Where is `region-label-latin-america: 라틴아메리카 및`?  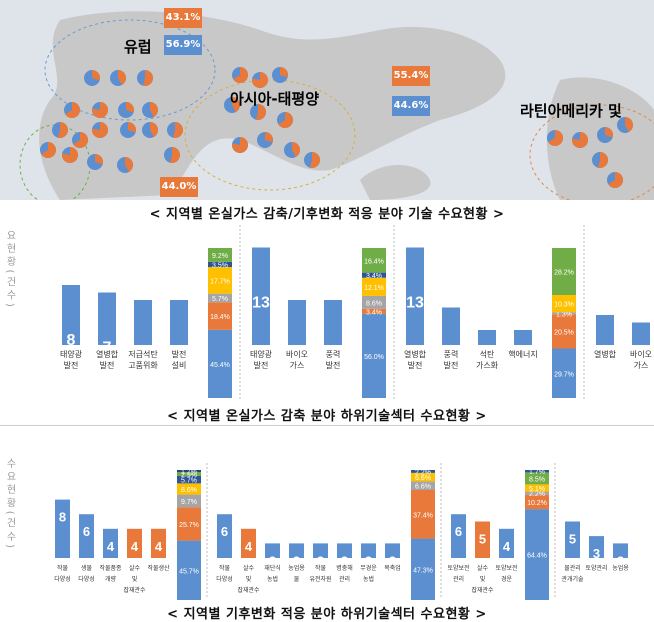
region-label-latin-america: 라틴아메리카 및 is located at coordinates (571, 111).